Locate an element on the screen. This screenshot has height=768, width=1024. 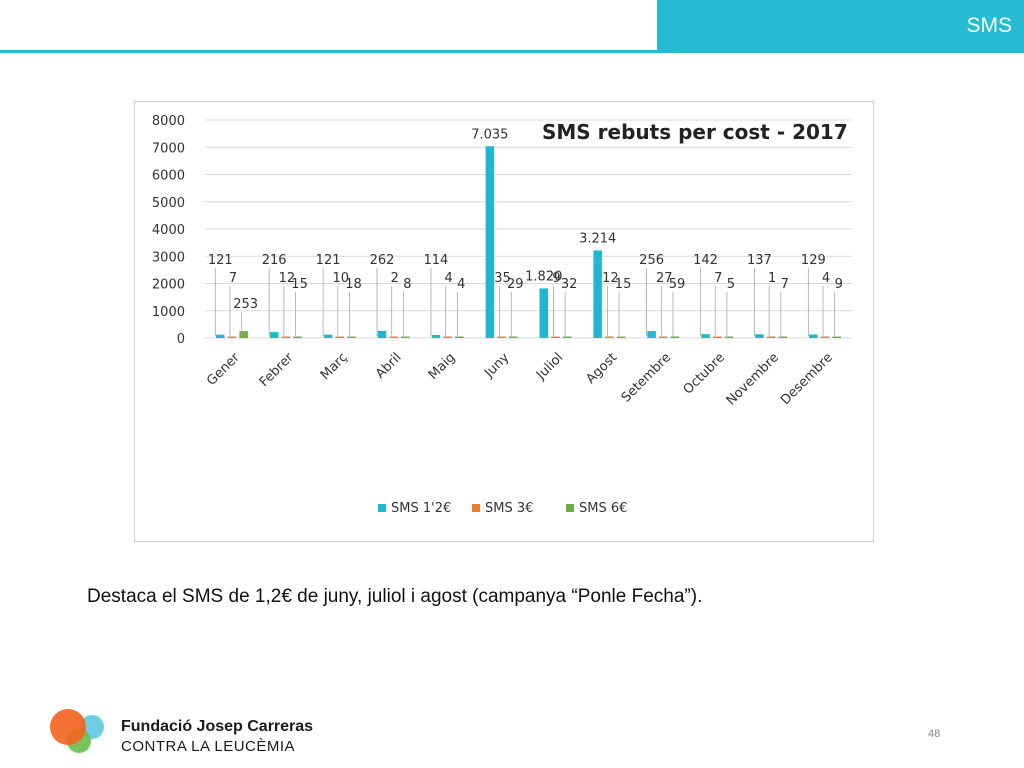
y-axis: 0 1000 2000 3000 4000 5000 6000 7000 8000 is located at coordinates (168, 230).